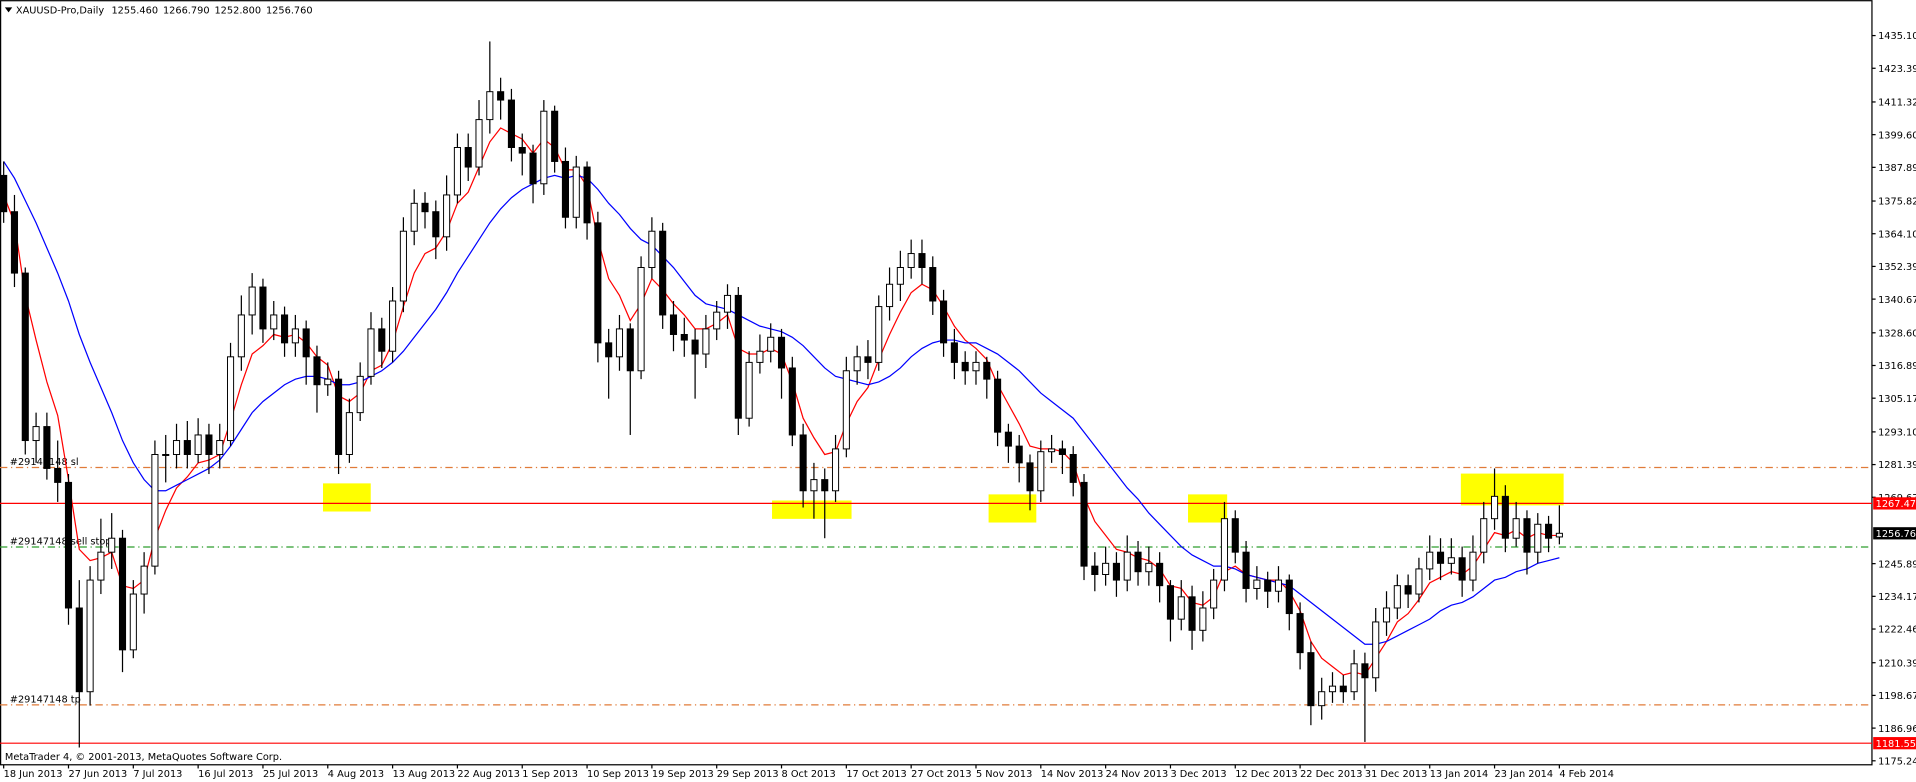 The width and height of the screenshot is (1916, 782). Describe the element at coordinates (1012, 508) in the screenshot. I see `highlight-zone` at that location.